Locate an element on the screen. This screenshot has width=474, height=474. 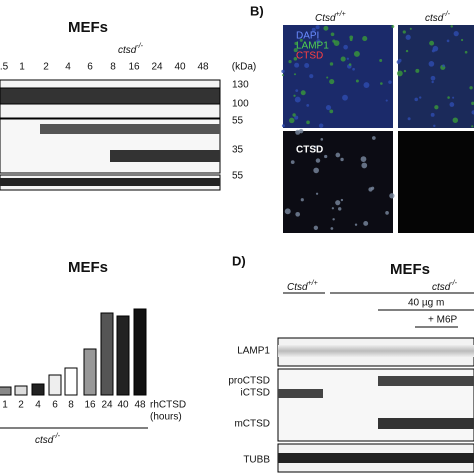
marker-label: 100 is located at coordinates (240, 104).